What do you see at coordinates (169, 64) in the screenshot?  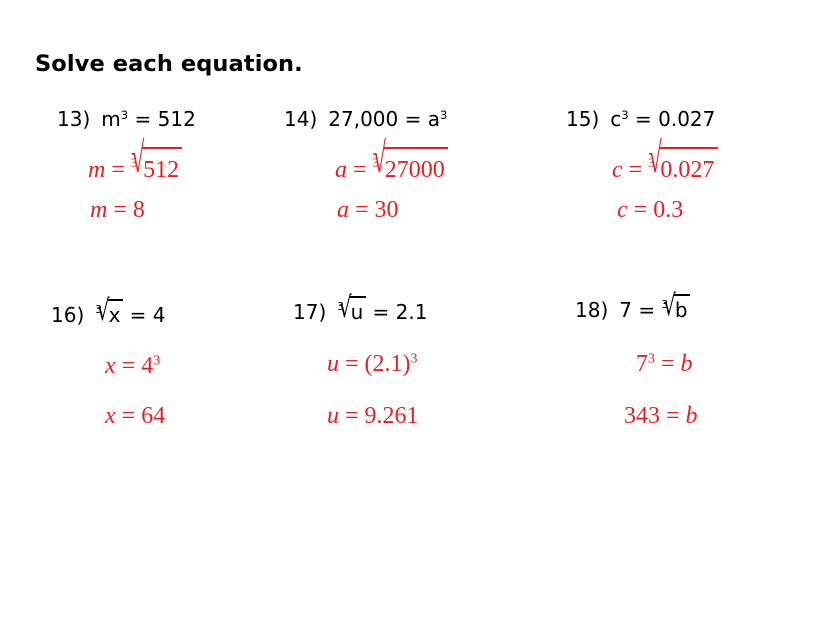 I see `page-title: Solve each equation.` at bounding box center [169, 64].